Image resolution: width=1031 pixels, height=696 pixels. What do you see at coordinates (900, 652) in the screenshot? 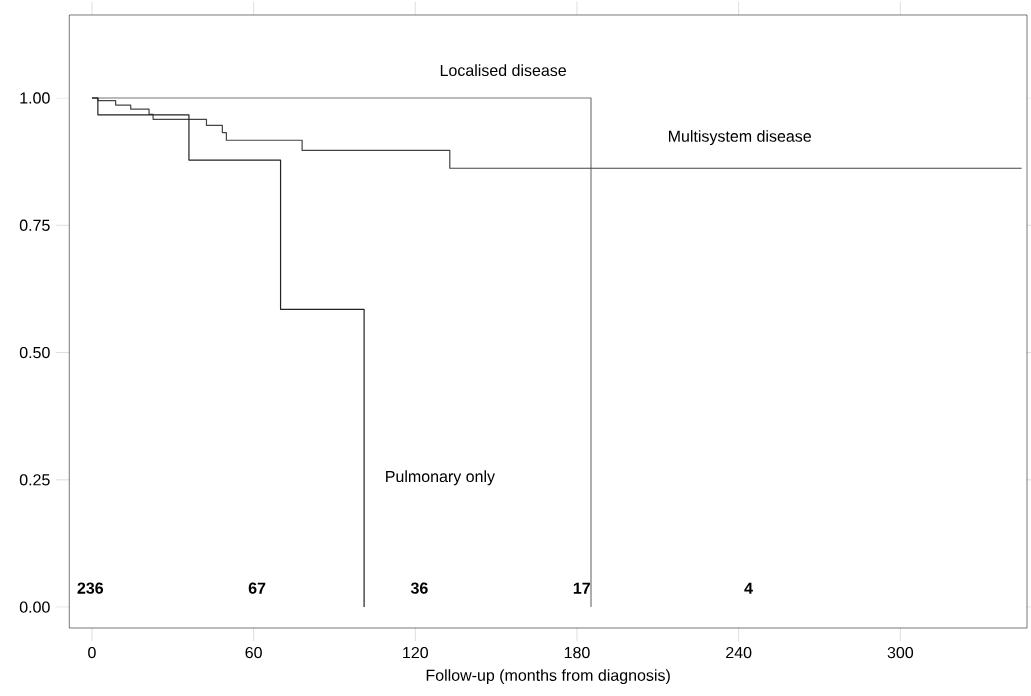
I see `x-tick-label: 300` at bounding box center [900, 652].